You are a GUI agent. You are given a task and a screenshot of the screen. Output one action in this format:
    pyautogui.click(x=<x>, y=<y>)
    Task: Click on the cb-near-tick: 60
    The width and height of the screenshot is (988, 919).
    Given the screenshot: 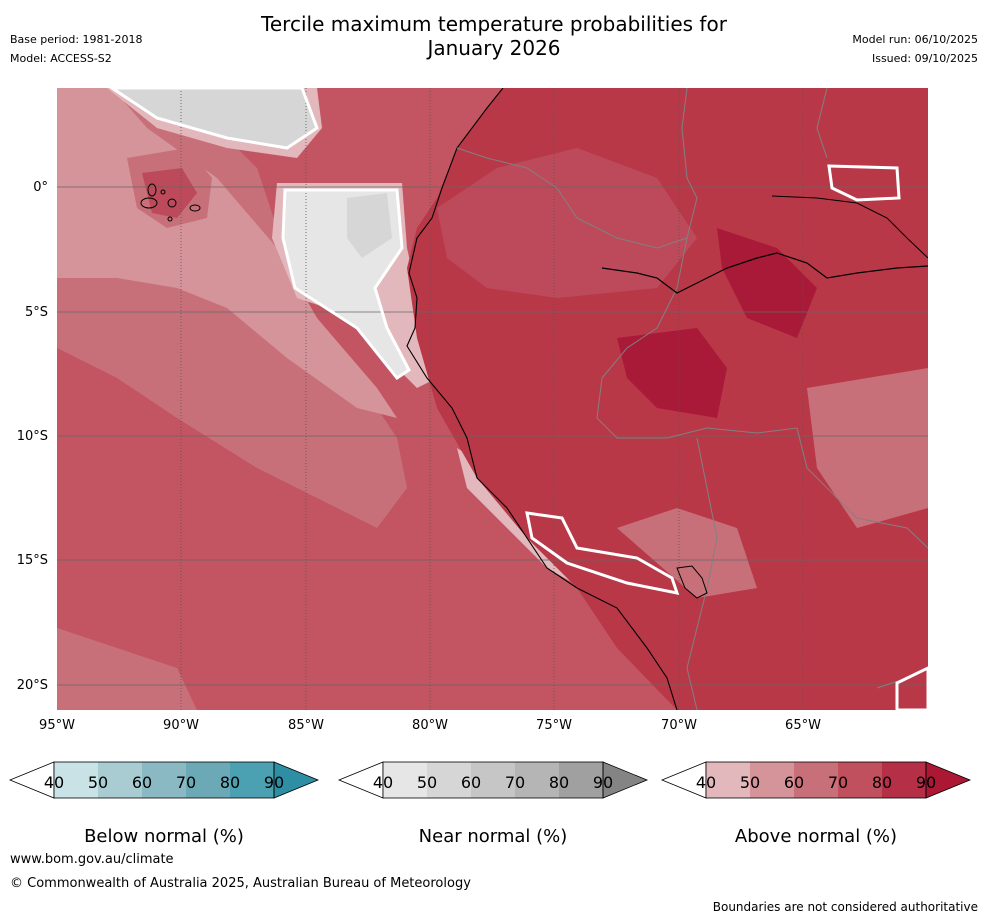 What is the action you would take?
    pyautogui.click(x=471, y=782)
    